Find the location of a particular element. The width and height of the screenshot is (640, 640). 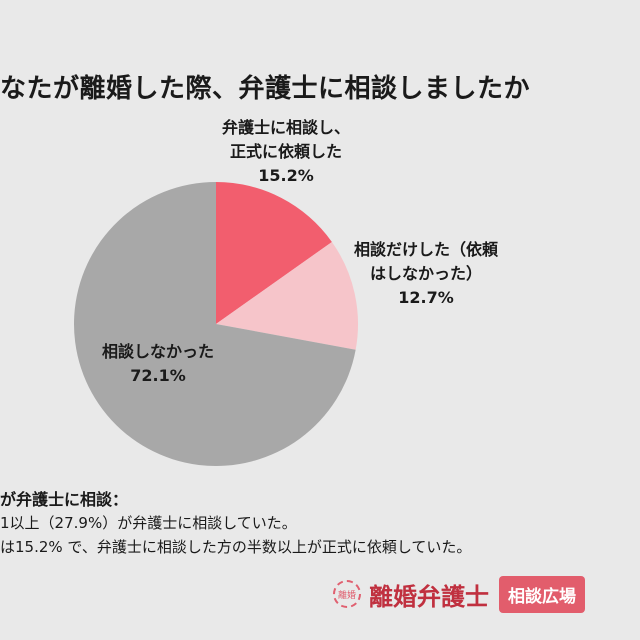

notes-line-2: は15.2% で、弁護士に相談した方の半数以上が正式に依頼していた。 is located at coordinates (236, 547).